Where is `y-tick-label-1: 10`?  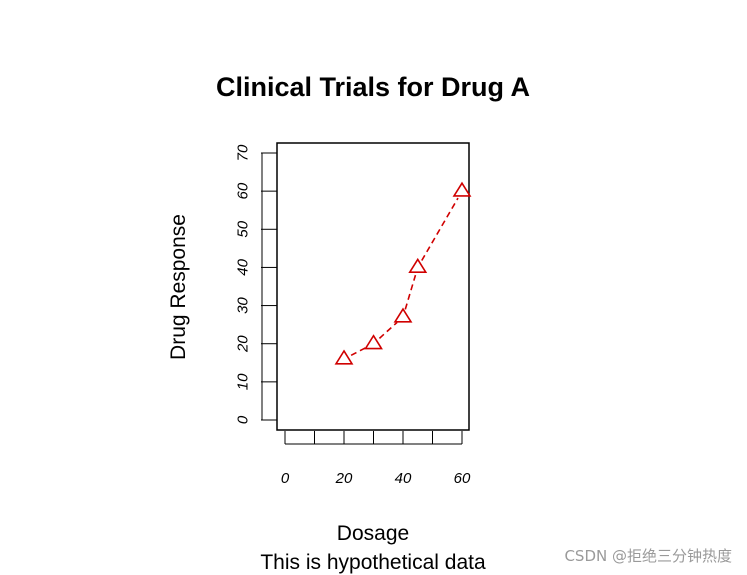 y-tick-label-1: 10 is located at coordinates (242, 381).